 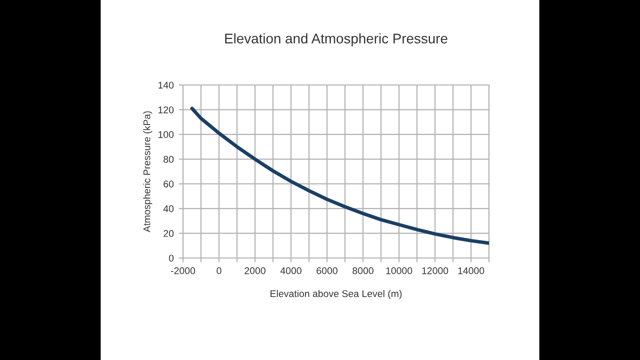 What do you see at coordinates (363, 270) in the screenshot?
I see `x-tick-label: 8000` at bounding box center [363, 270].